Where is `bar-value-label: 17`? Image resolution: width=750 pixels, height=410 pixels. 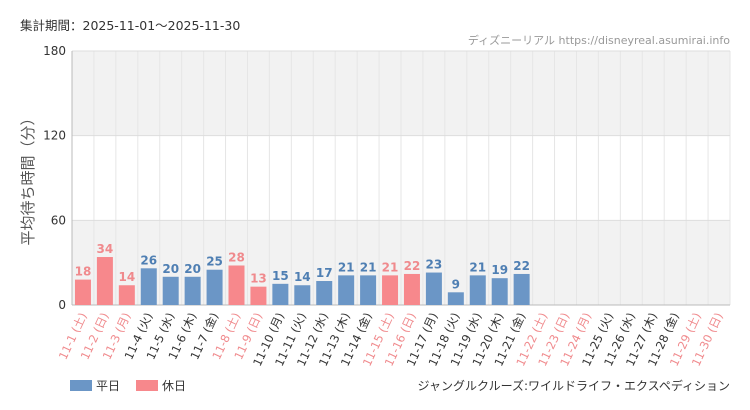 bar-value-label: 17 is located at coordinates (324, 273).